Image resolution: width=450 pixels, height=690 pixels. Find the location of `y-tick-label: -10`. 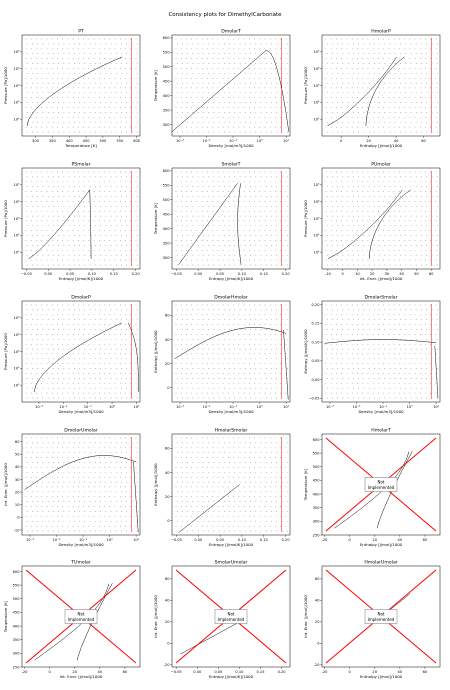

y-tick-label: -10 is located at coordinates (17, 530).